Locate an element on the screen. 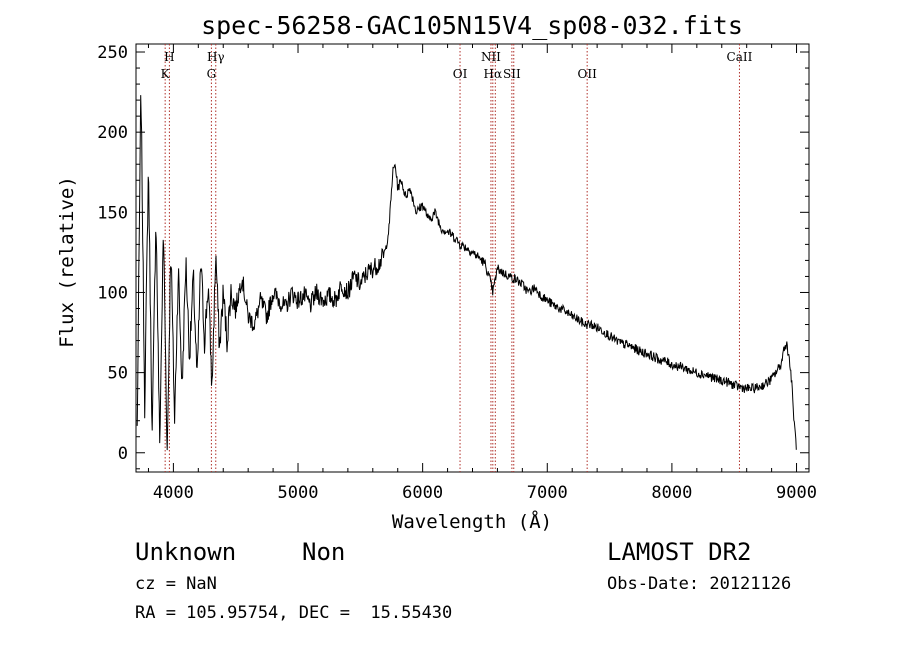 The image size is (900, 649). survey-name: LAMOST DR2 is located at coordinates (679, 552).